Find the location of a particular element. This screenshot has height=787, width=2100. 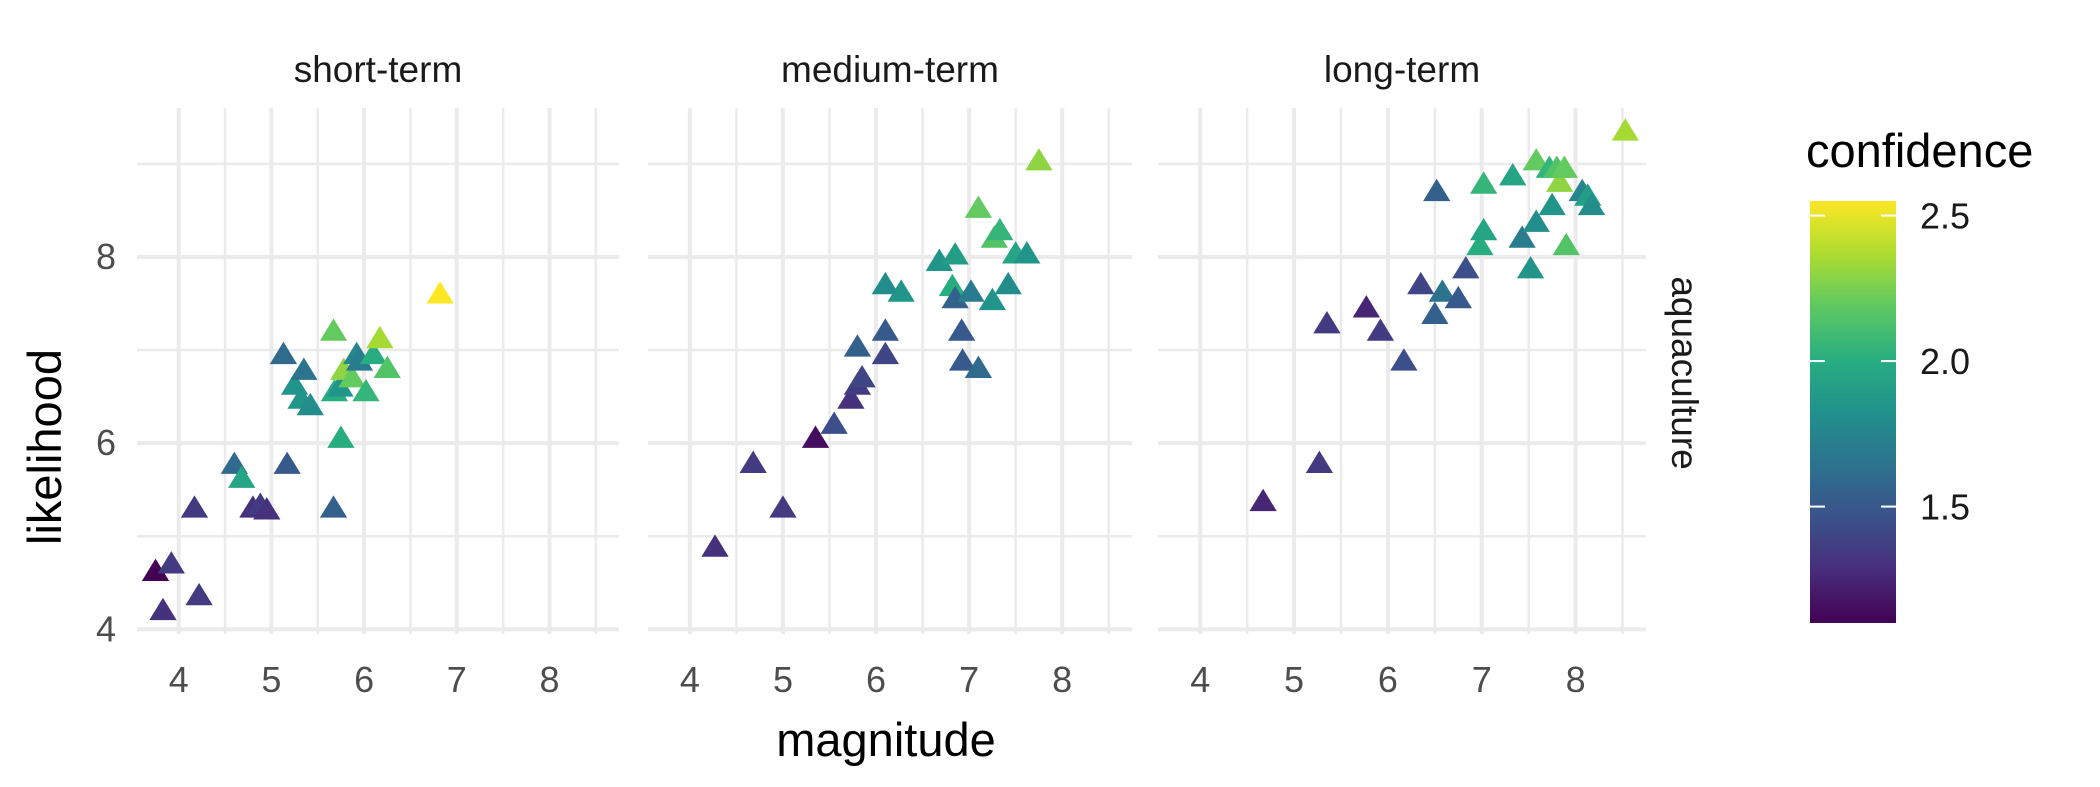

legend-title: confidence is located at coordinates (1919, 150).